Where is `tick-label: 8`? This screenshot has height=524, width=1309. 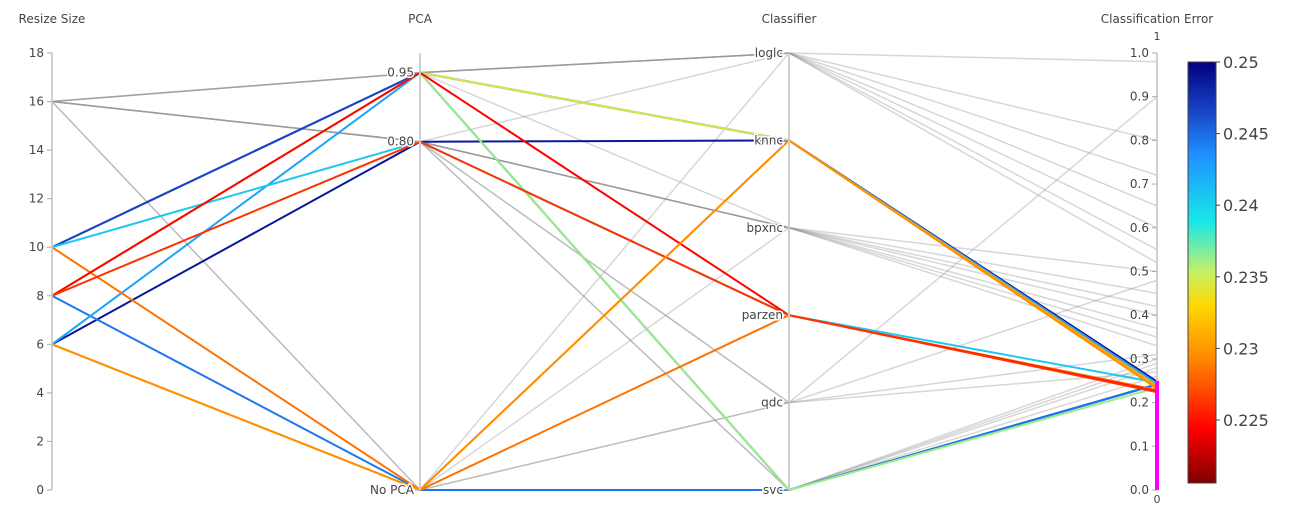 tick-label: 8 is located at coordinates (40, 296).